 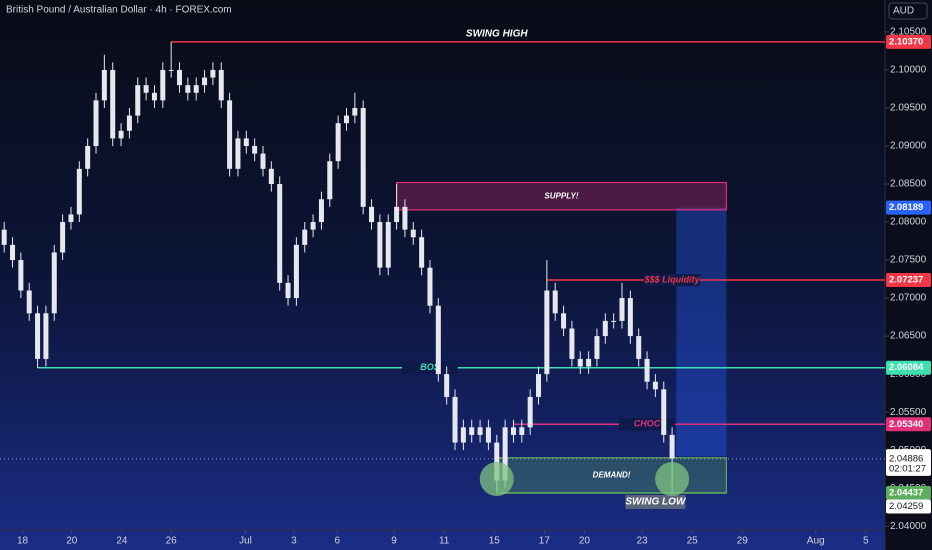 I want to click on zone, so click(x=561, y=196).